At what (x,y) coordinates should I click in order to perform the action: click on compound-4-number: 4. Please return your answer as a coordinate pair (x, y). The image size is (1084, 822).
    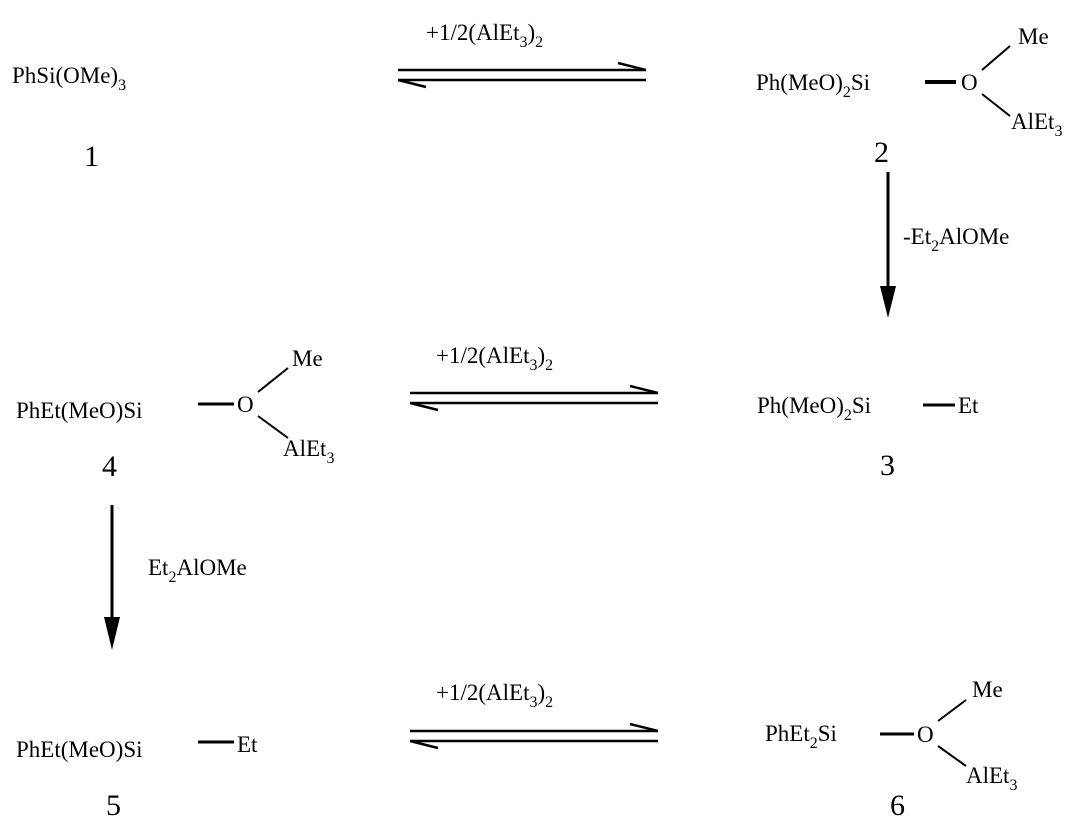
    Looking at the image, I should click on (109, 466).